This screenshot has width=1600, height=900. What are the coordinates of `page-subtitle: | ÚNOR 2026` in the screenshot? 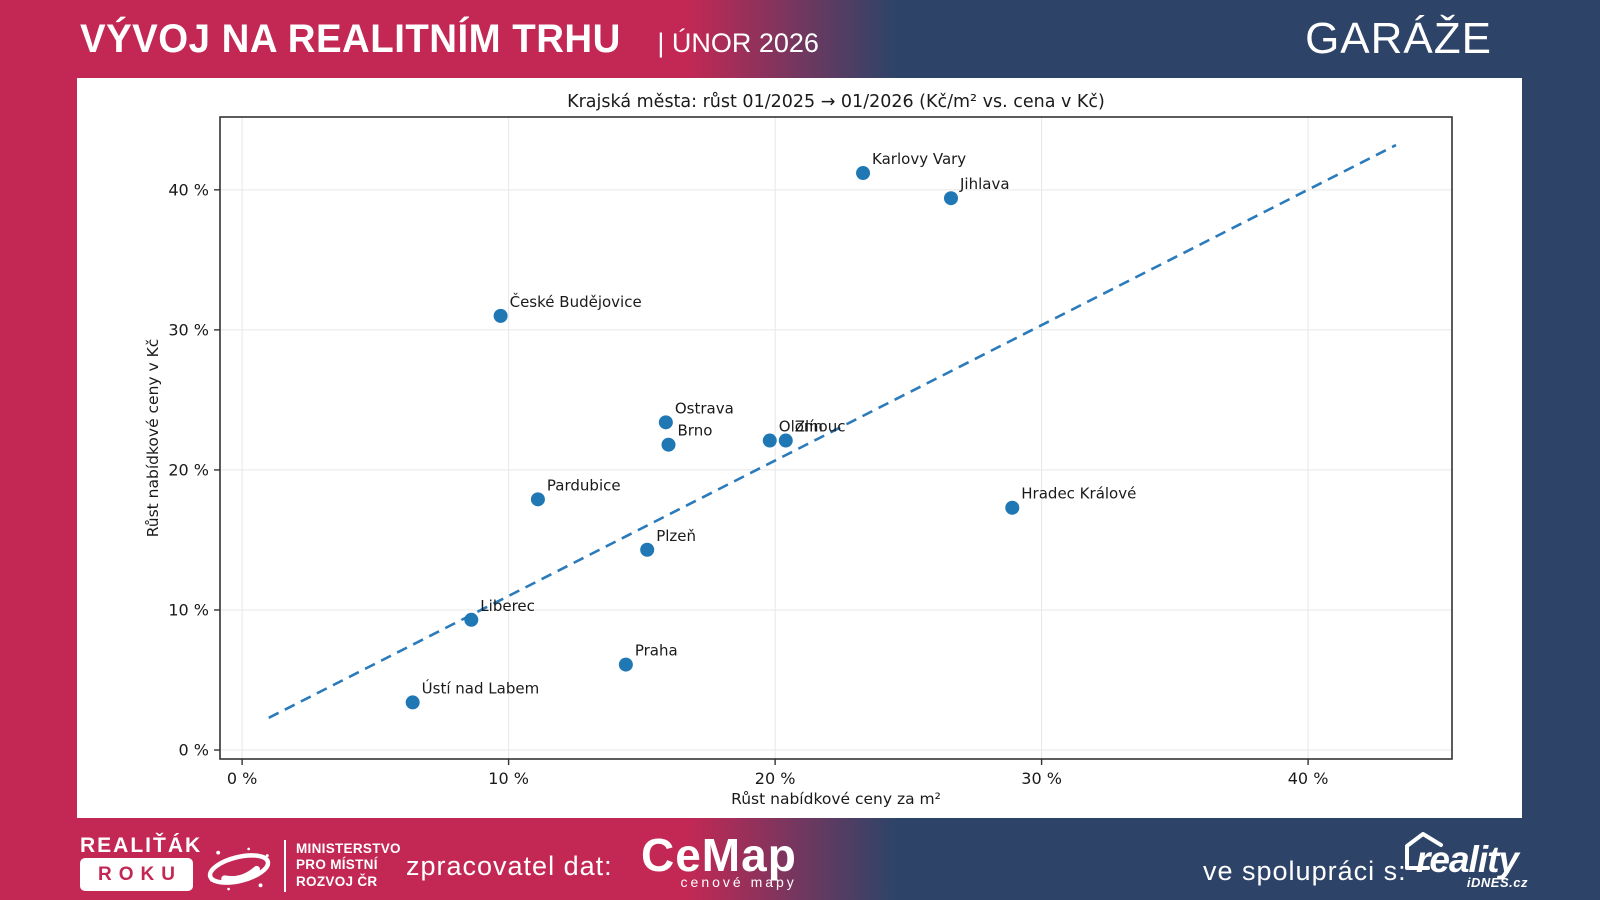 It's located at (738, 42).